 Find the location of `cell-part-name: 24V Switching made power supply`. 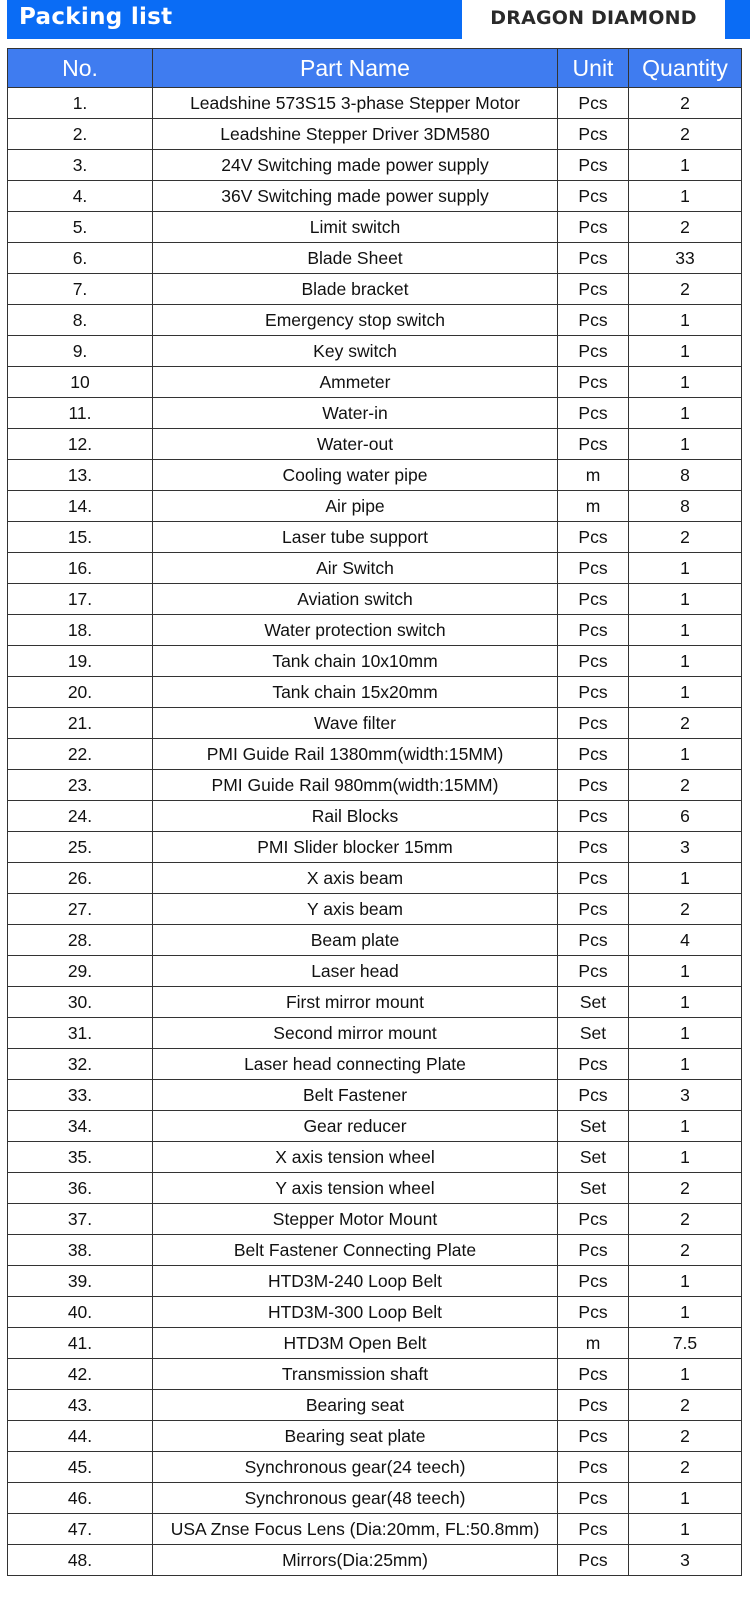

cell-part-name: 24V Switching made power supply is located at coordinates (355, 165).